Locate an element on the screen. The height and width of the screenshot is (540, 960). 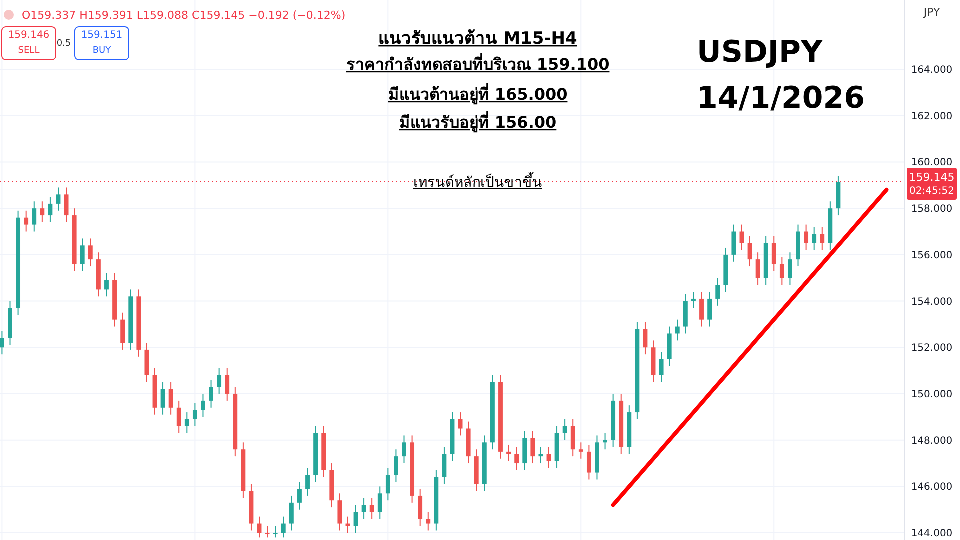
annotation: O159.337 H159.391 L159.088 C159.145 −0.192 (−0.12%) is located at coordinates (184, 15).